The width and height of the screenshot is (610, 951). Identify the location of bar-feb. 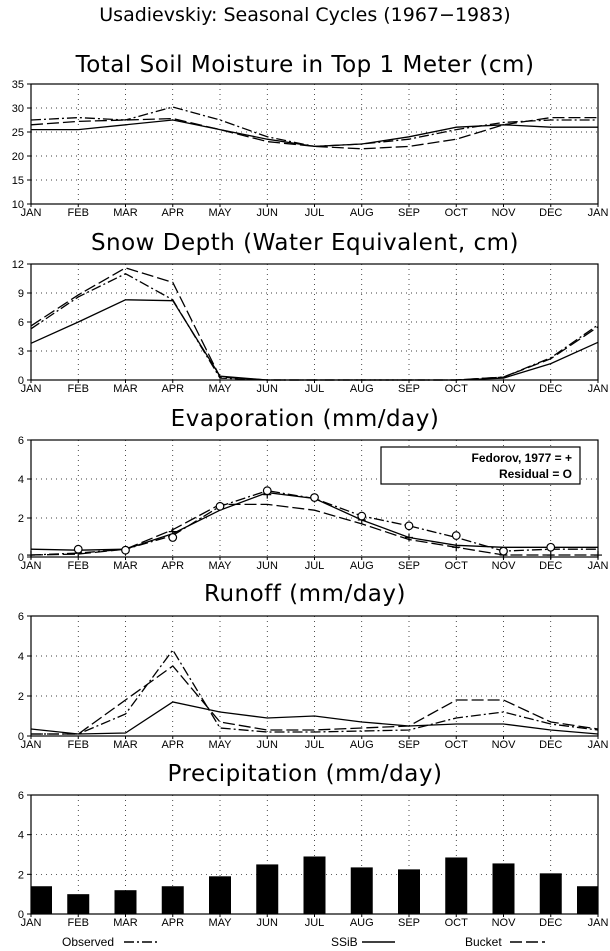
(78, 904).